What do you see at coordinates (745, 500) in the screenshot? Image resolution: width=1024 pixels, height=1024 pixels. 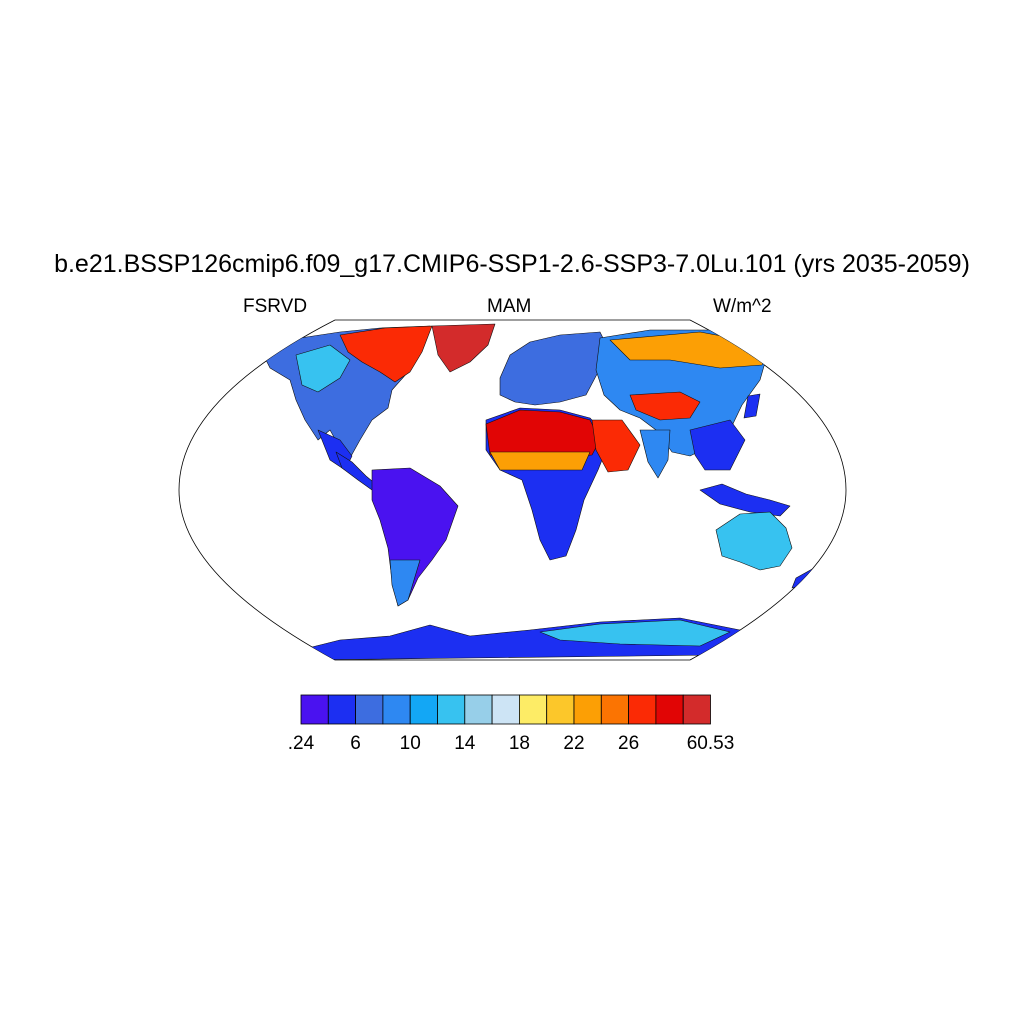 I see `indonesia` at bounding box center [745, 500].